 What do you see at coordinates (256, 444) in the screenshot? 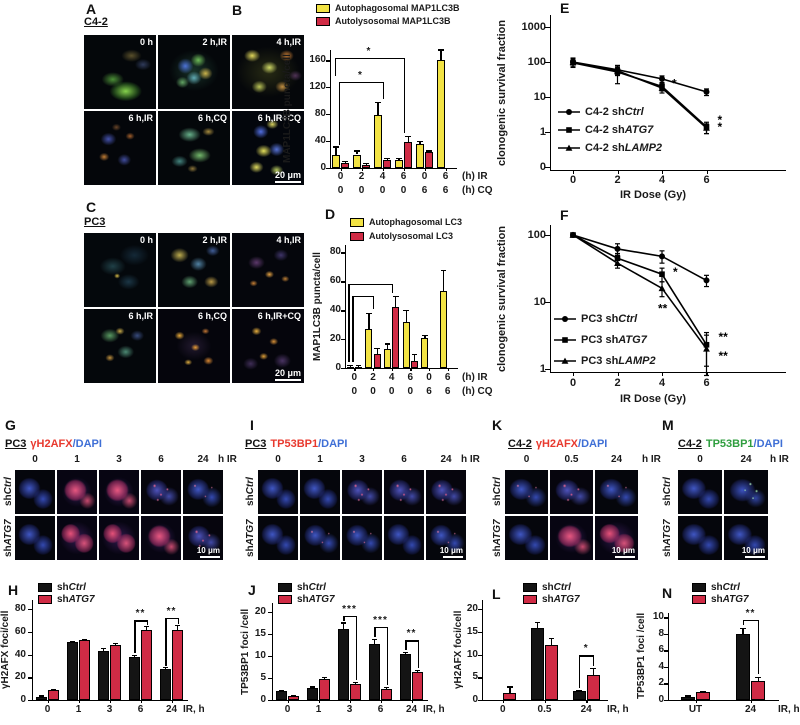
I see `panel-i-cell-line: PC3` at bounding box center [256, 444].